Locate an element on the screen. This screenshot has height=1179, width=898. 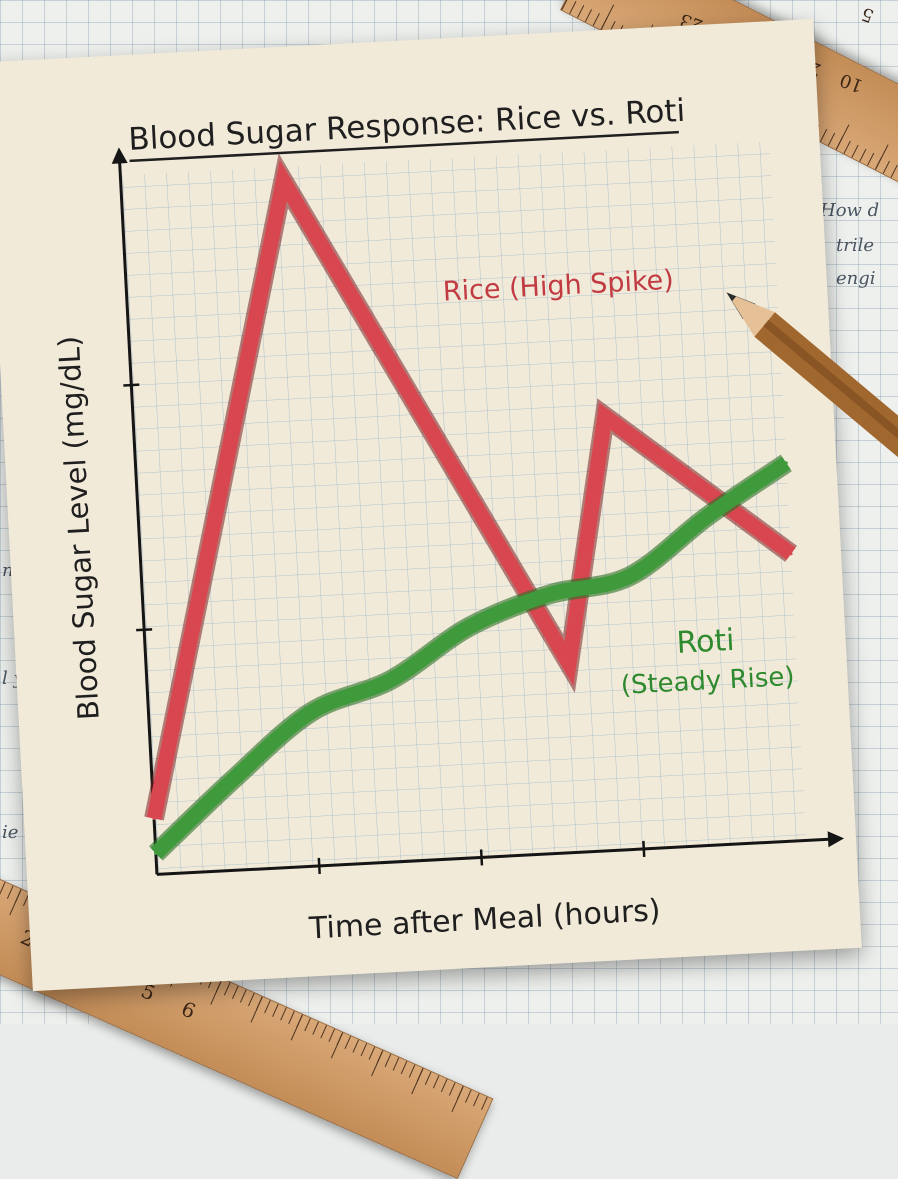
ruler-number: 6 is located at coordinates (188, 1010).